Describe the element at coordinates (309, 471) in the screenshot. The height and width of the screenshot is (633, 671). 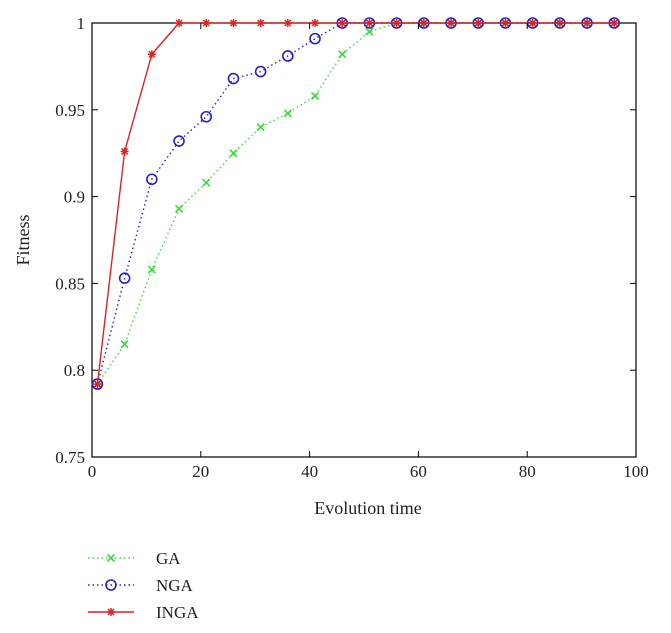
I see `x-tick-label: 40` at that location.